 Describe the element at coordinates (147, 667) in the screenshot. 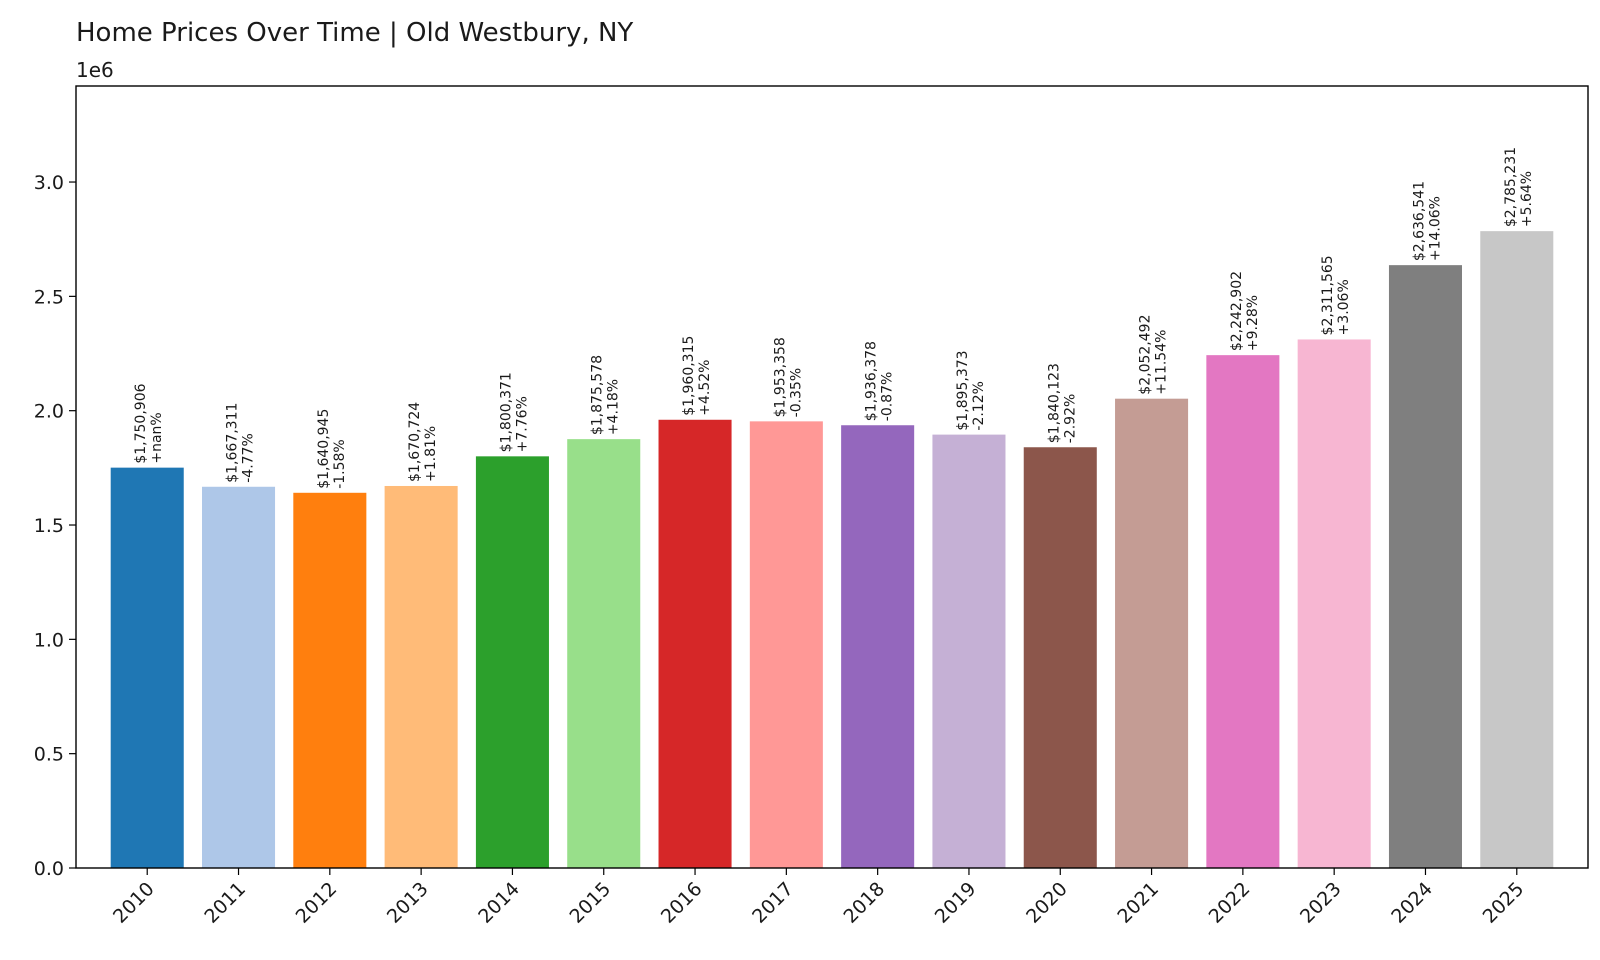

I see `bar-2010` at that location.